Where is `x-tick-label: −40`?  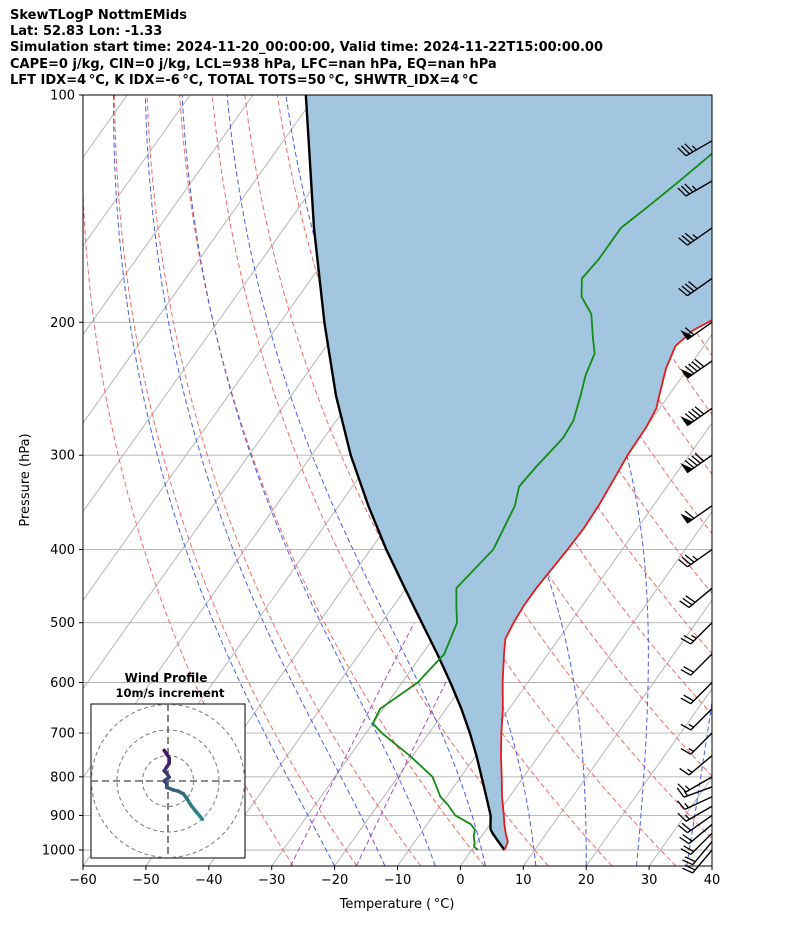
x-tick-label: −40 is located at coordinates (208, 880).